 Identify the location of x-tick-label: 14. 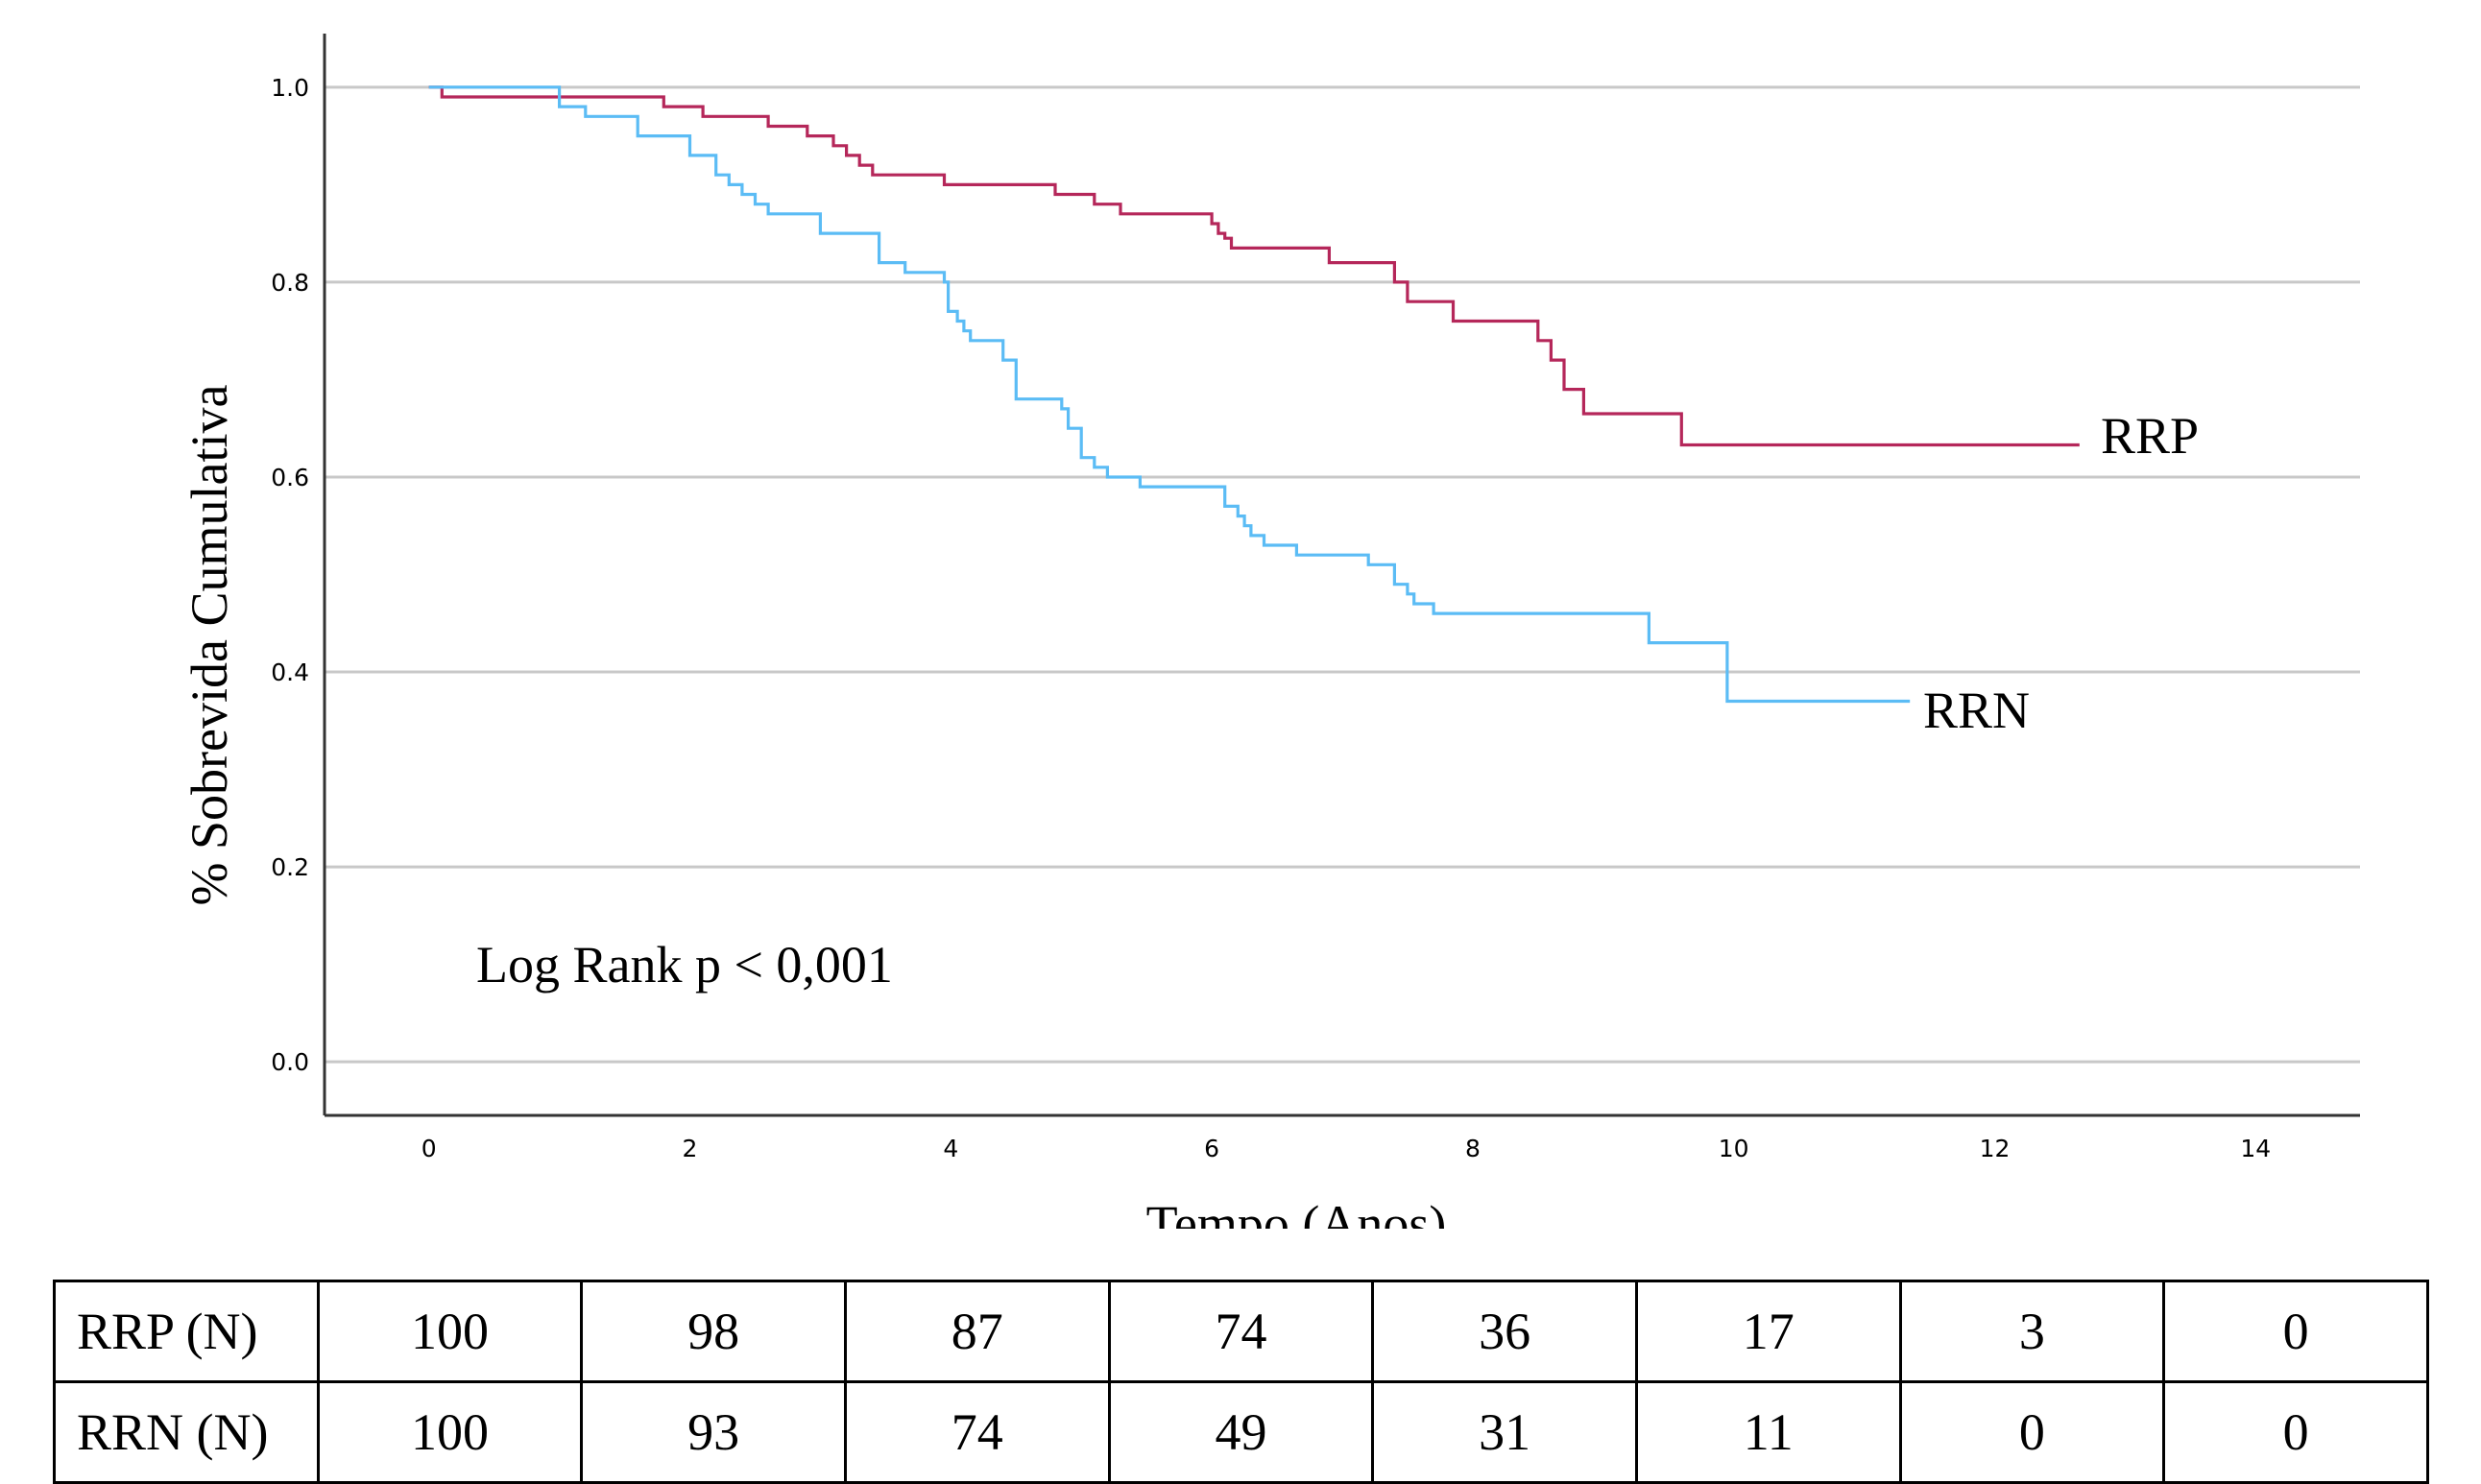
(2255, 1148).